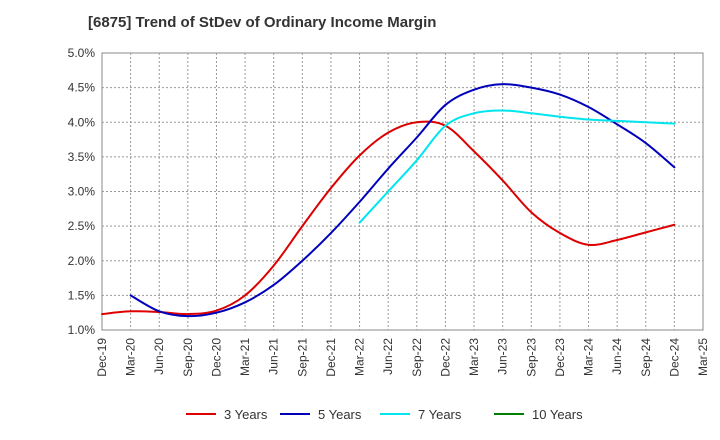 This screenshot has width=720, height=440. Describe the element at coordinates (274, 356) in the screenshot. I see `x-tick-label: Jun-21` at that location.